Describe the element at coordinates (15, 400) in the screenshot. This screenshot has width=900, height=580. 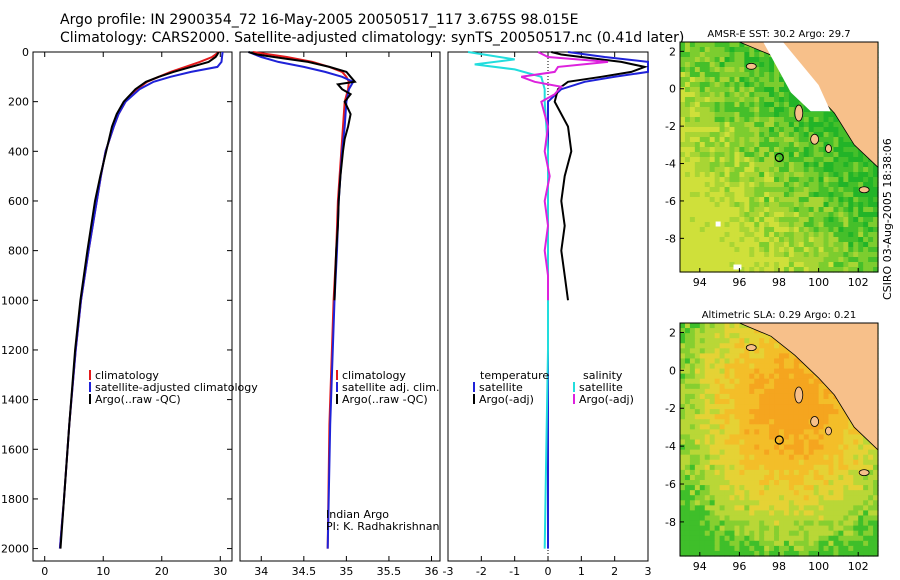
I see `y-tick-label: 1400` at that location.